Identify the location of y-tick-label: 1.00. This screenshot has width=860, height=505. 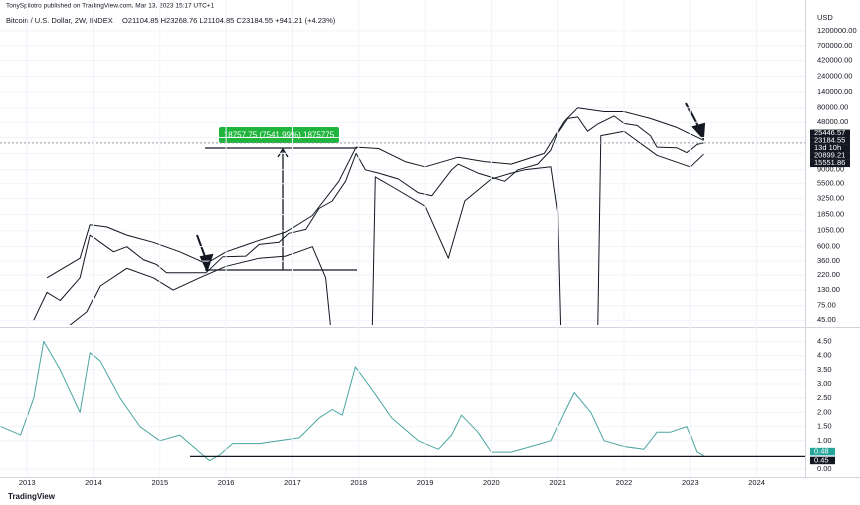
(824, 440).